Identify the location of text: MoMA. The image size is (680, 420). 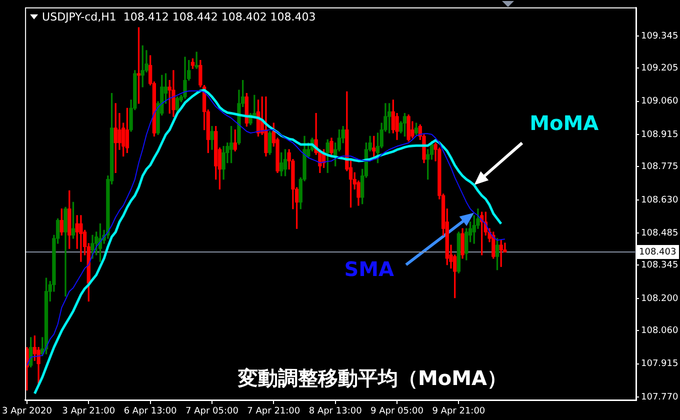
(565, 123).